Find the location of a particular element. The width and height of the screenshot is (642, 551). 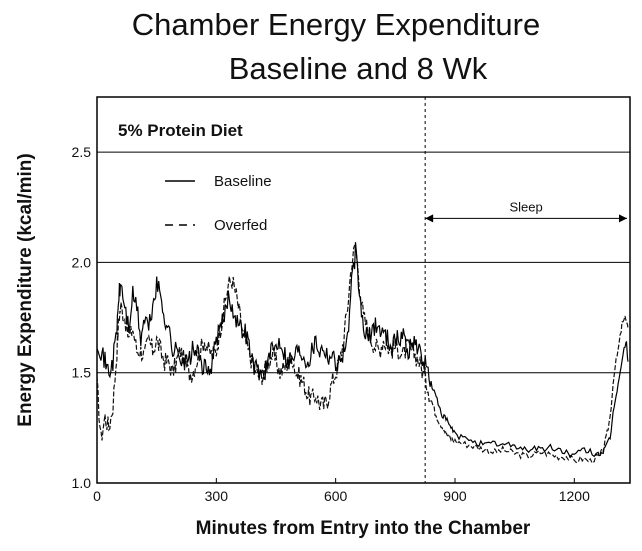

y-tick-label: 1.5 is located at coordinates (82, 373).